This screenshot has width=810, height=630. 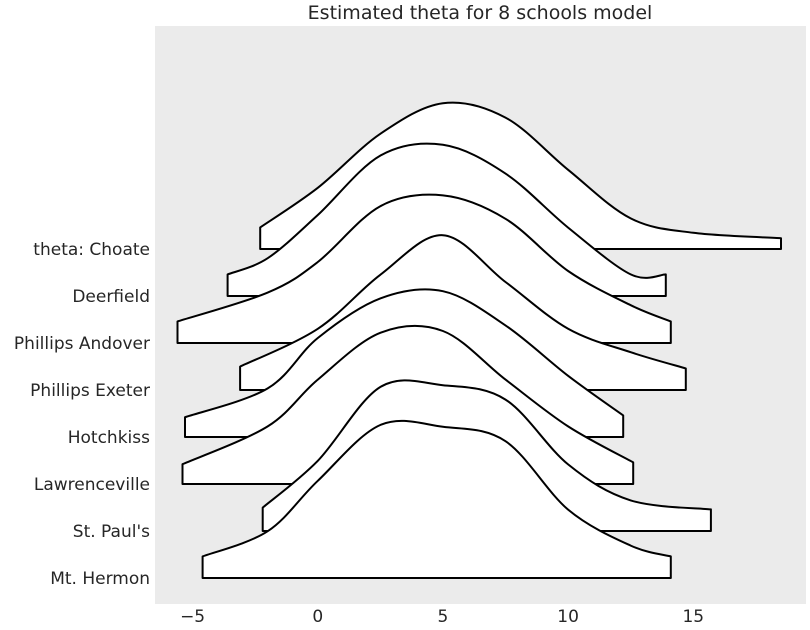 I want to click on x-tick-label: 5, so click(x=442, y=617).